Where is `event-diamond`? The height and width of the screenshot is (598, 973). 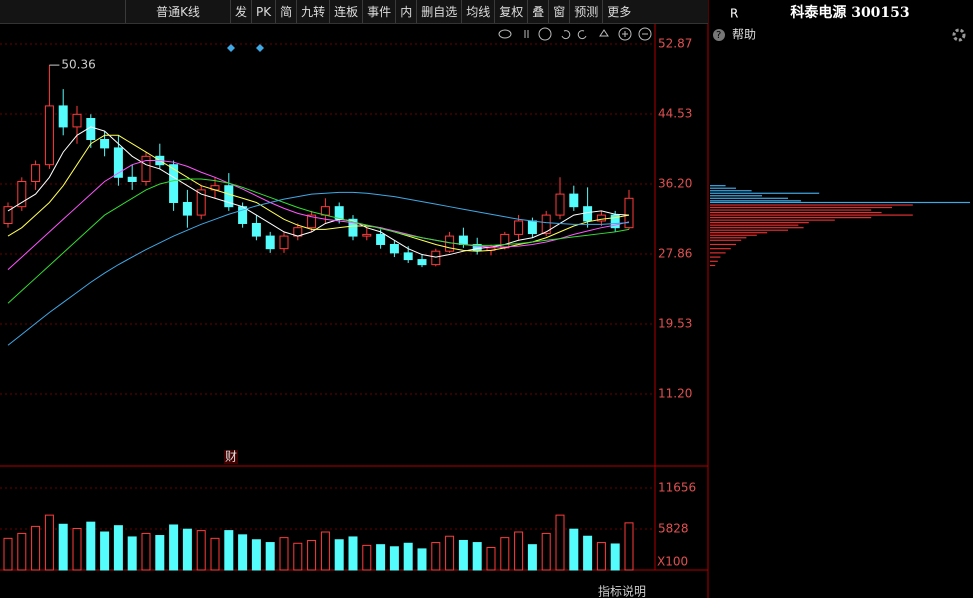
event-diamond is located at coordinates (245, 48).